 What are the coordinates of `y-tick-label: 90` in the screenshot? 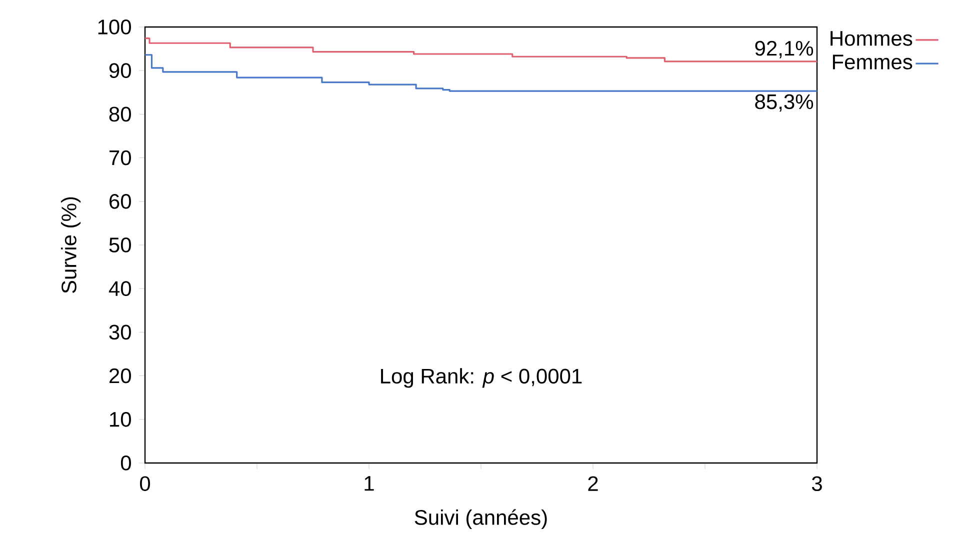 It's located at (120, 70).